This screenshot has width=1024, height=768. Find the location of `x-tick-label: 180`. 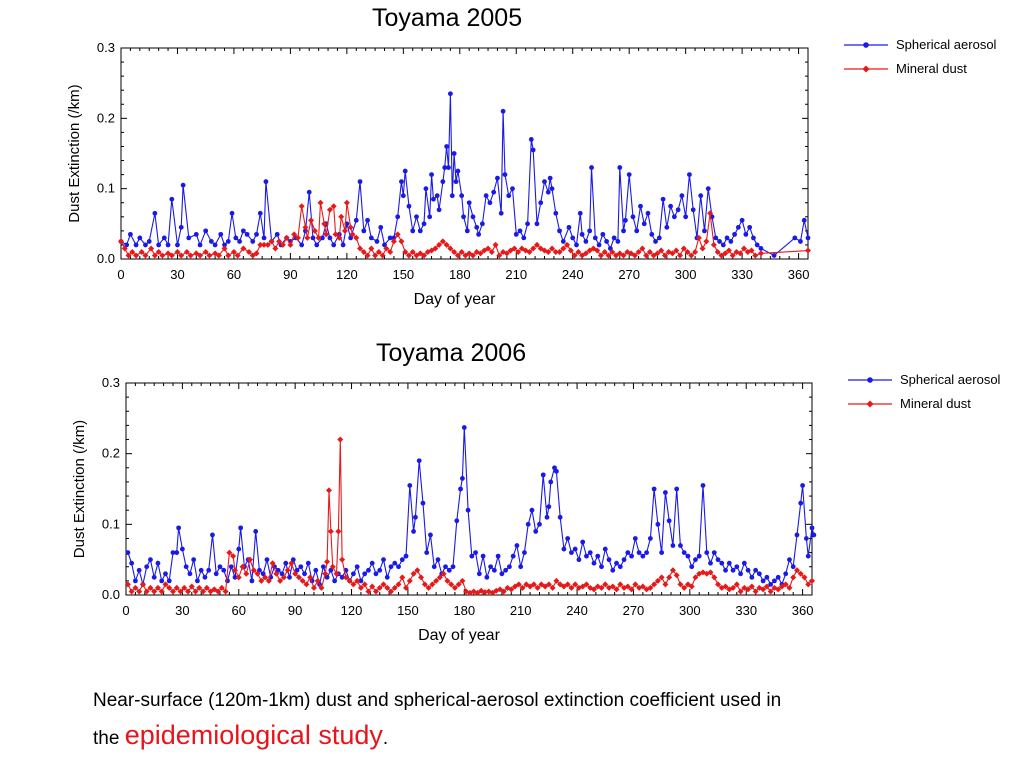

x-tick-label: 180 is located at coordinates (464, 610).